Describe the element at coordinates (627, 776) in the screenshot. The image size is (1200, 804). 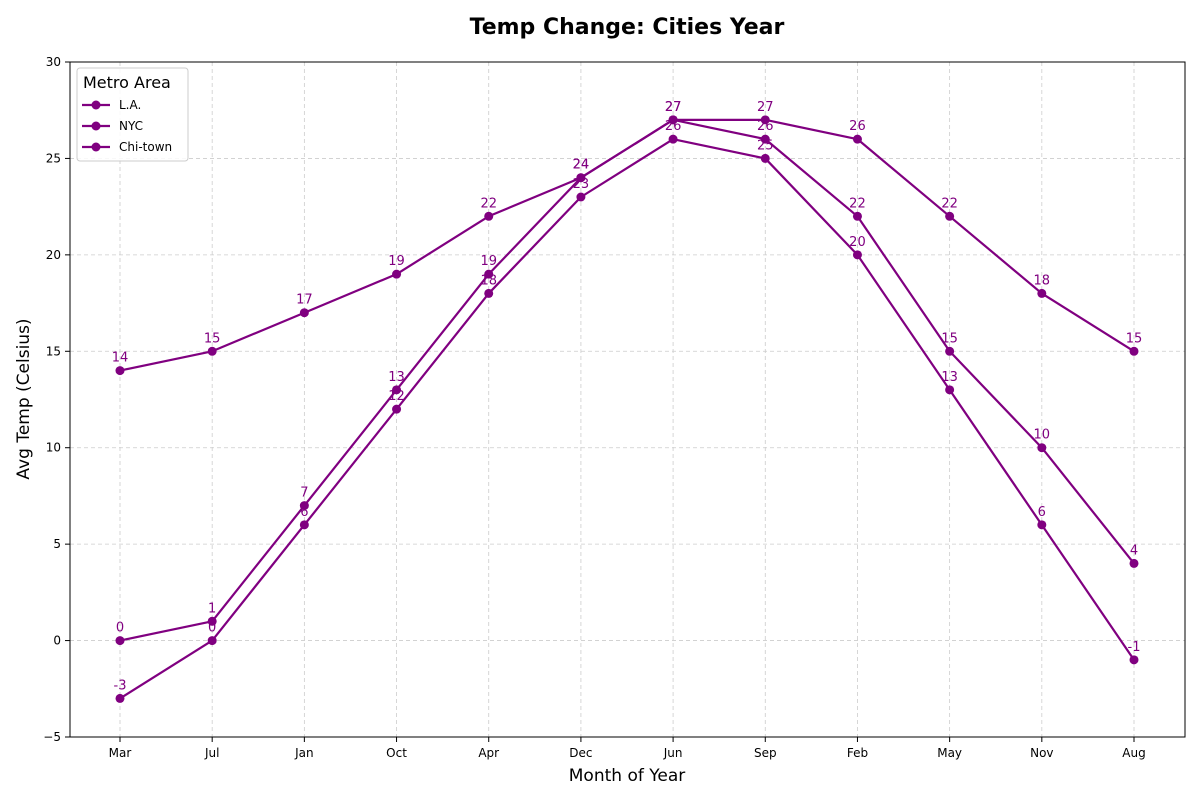
I see `x-axis-label: Month of Year` at that location.